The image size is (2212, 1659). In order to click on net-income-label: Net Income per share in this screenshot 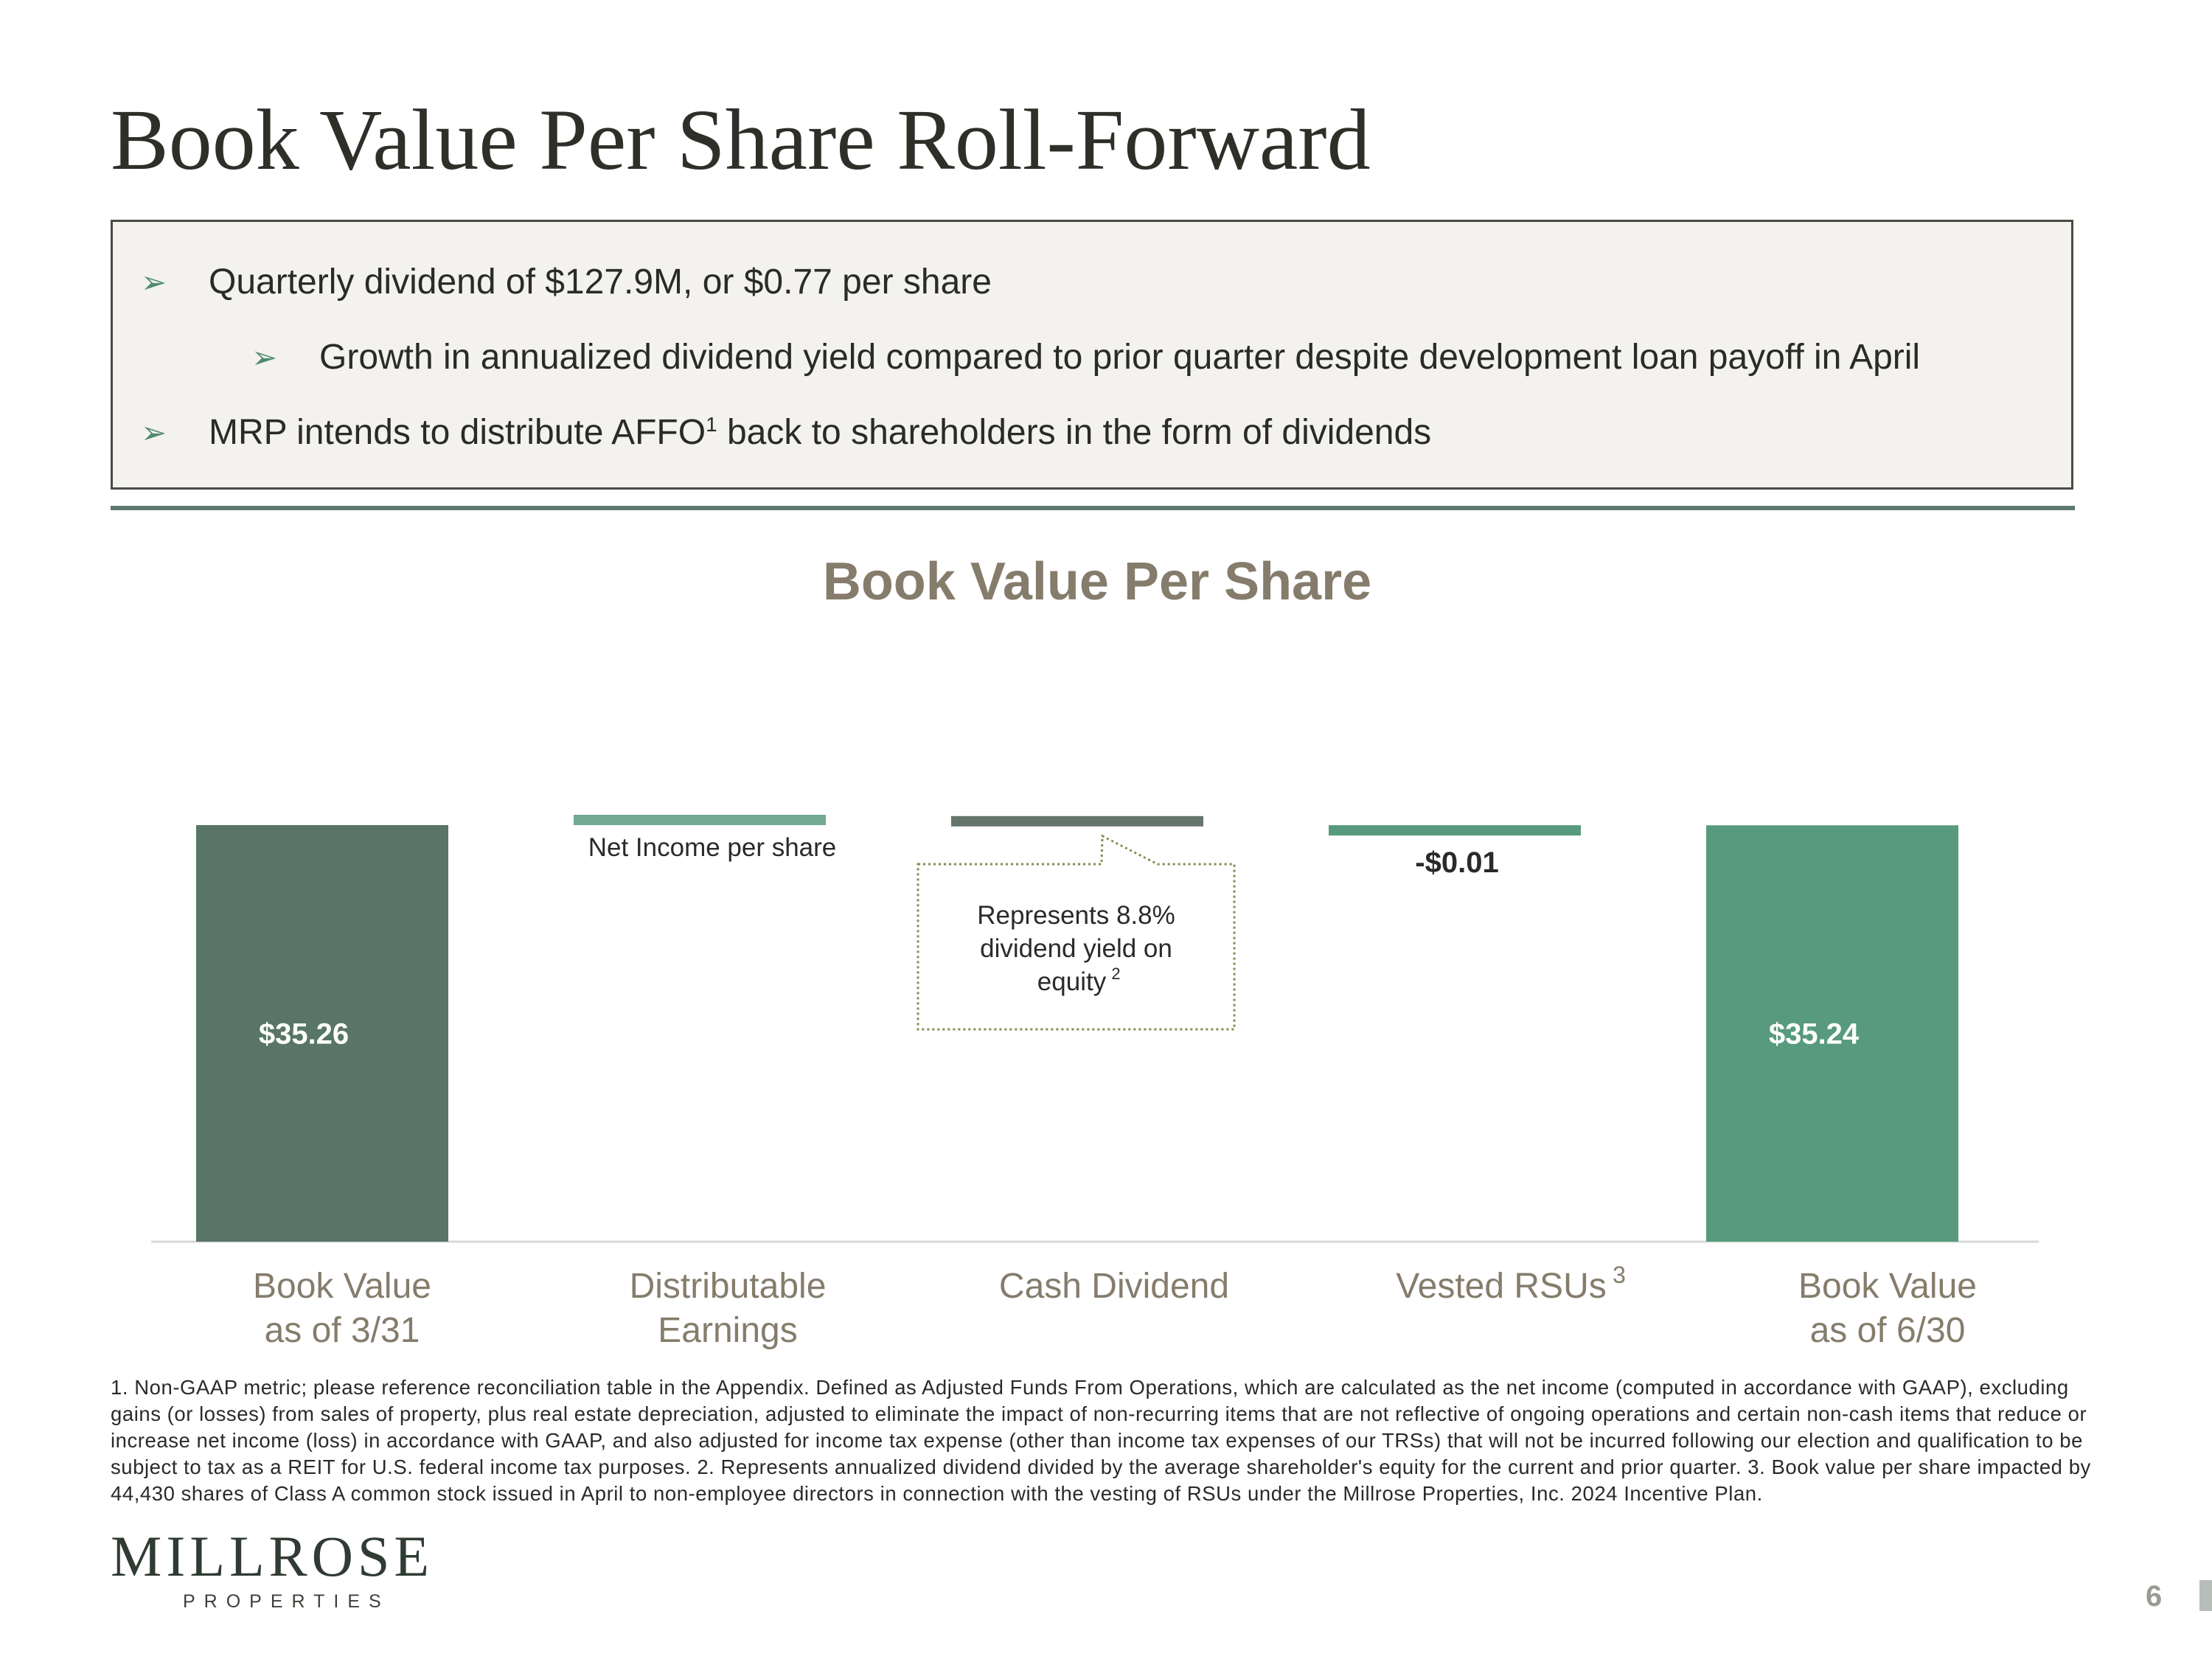, I will do `click(712, 847)`.